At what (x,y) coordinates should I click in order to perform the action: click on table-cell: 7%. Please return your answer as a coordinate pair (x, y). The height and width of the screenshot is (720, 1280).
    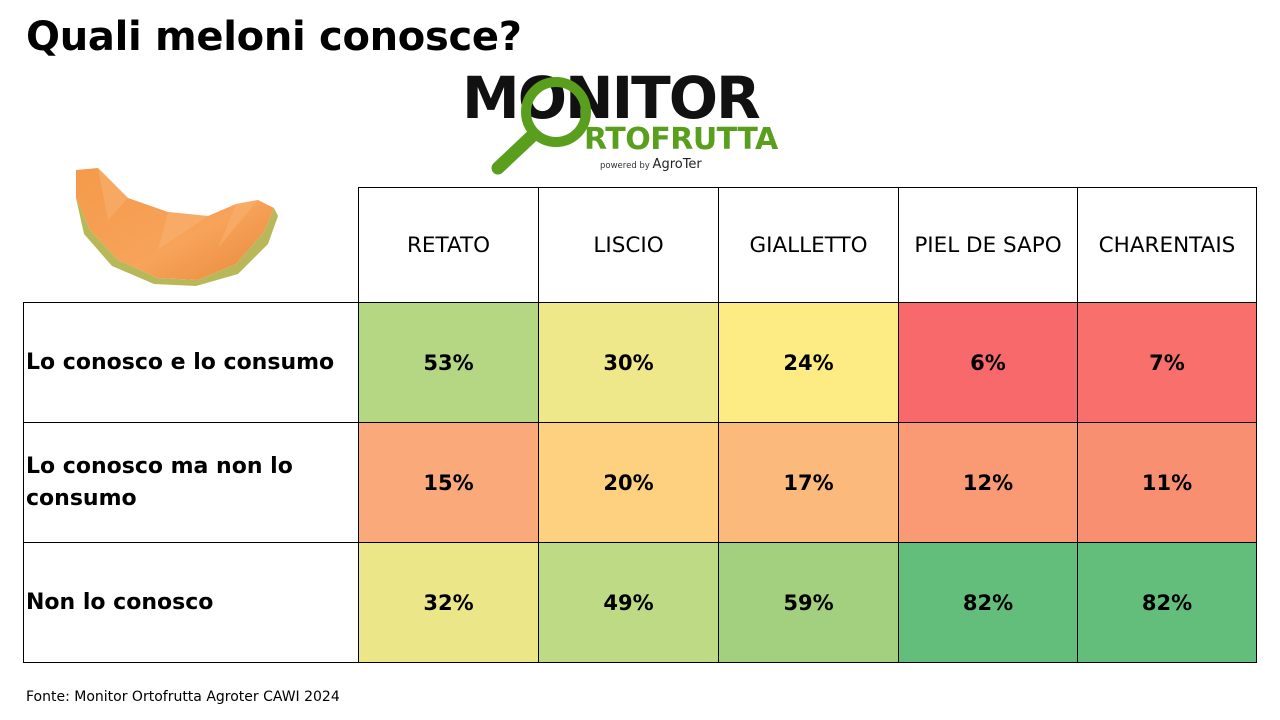
    Looking at the image, I should click on (1167, 362).